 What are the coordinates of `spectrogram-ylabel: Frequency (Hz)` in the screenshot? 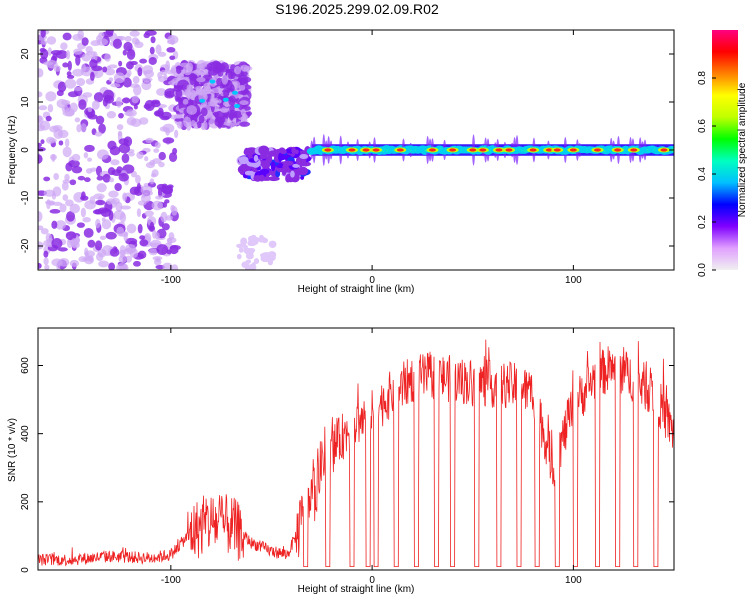 It's located at (12, 150).